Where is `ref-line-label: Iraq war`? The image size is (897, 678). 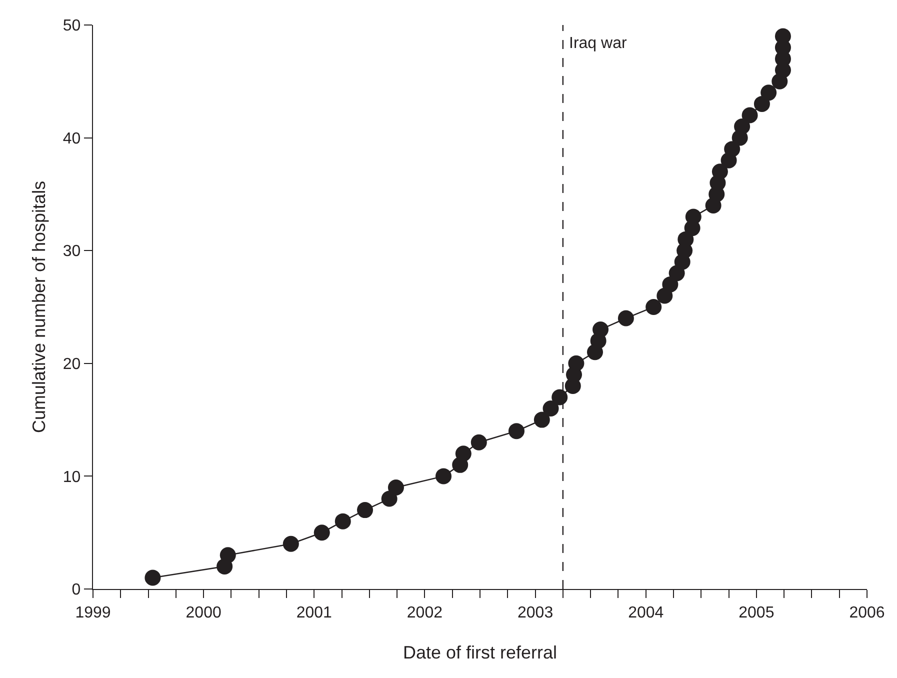
ref-line-label: Iraq war is located at coordinates (598, 43).